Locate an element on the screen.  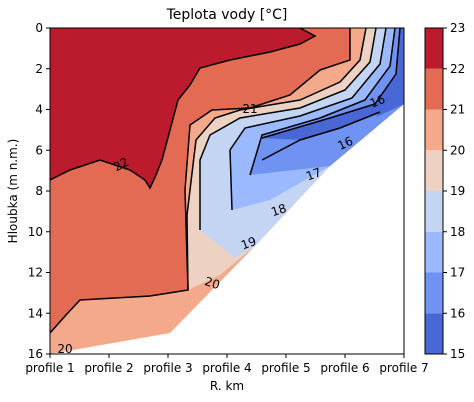
x-tick-label: profile 2 is located at coordinates (108, 368).